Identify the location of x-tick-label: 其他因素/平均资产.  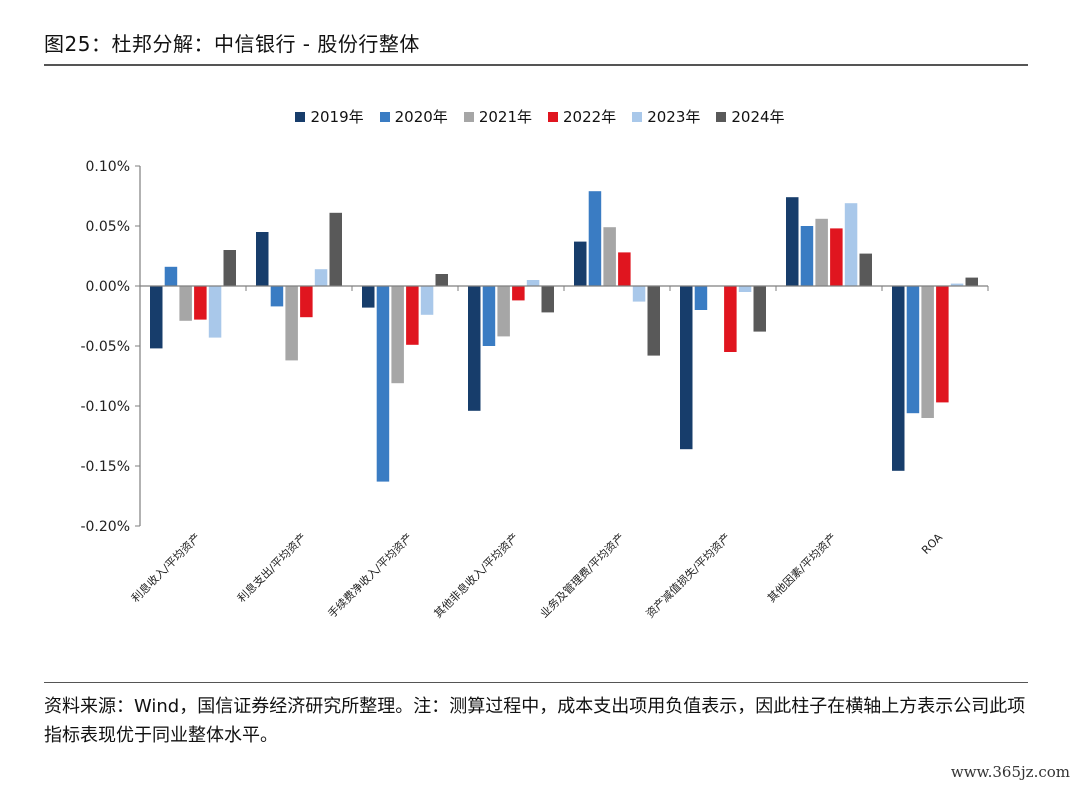
(801, 567).